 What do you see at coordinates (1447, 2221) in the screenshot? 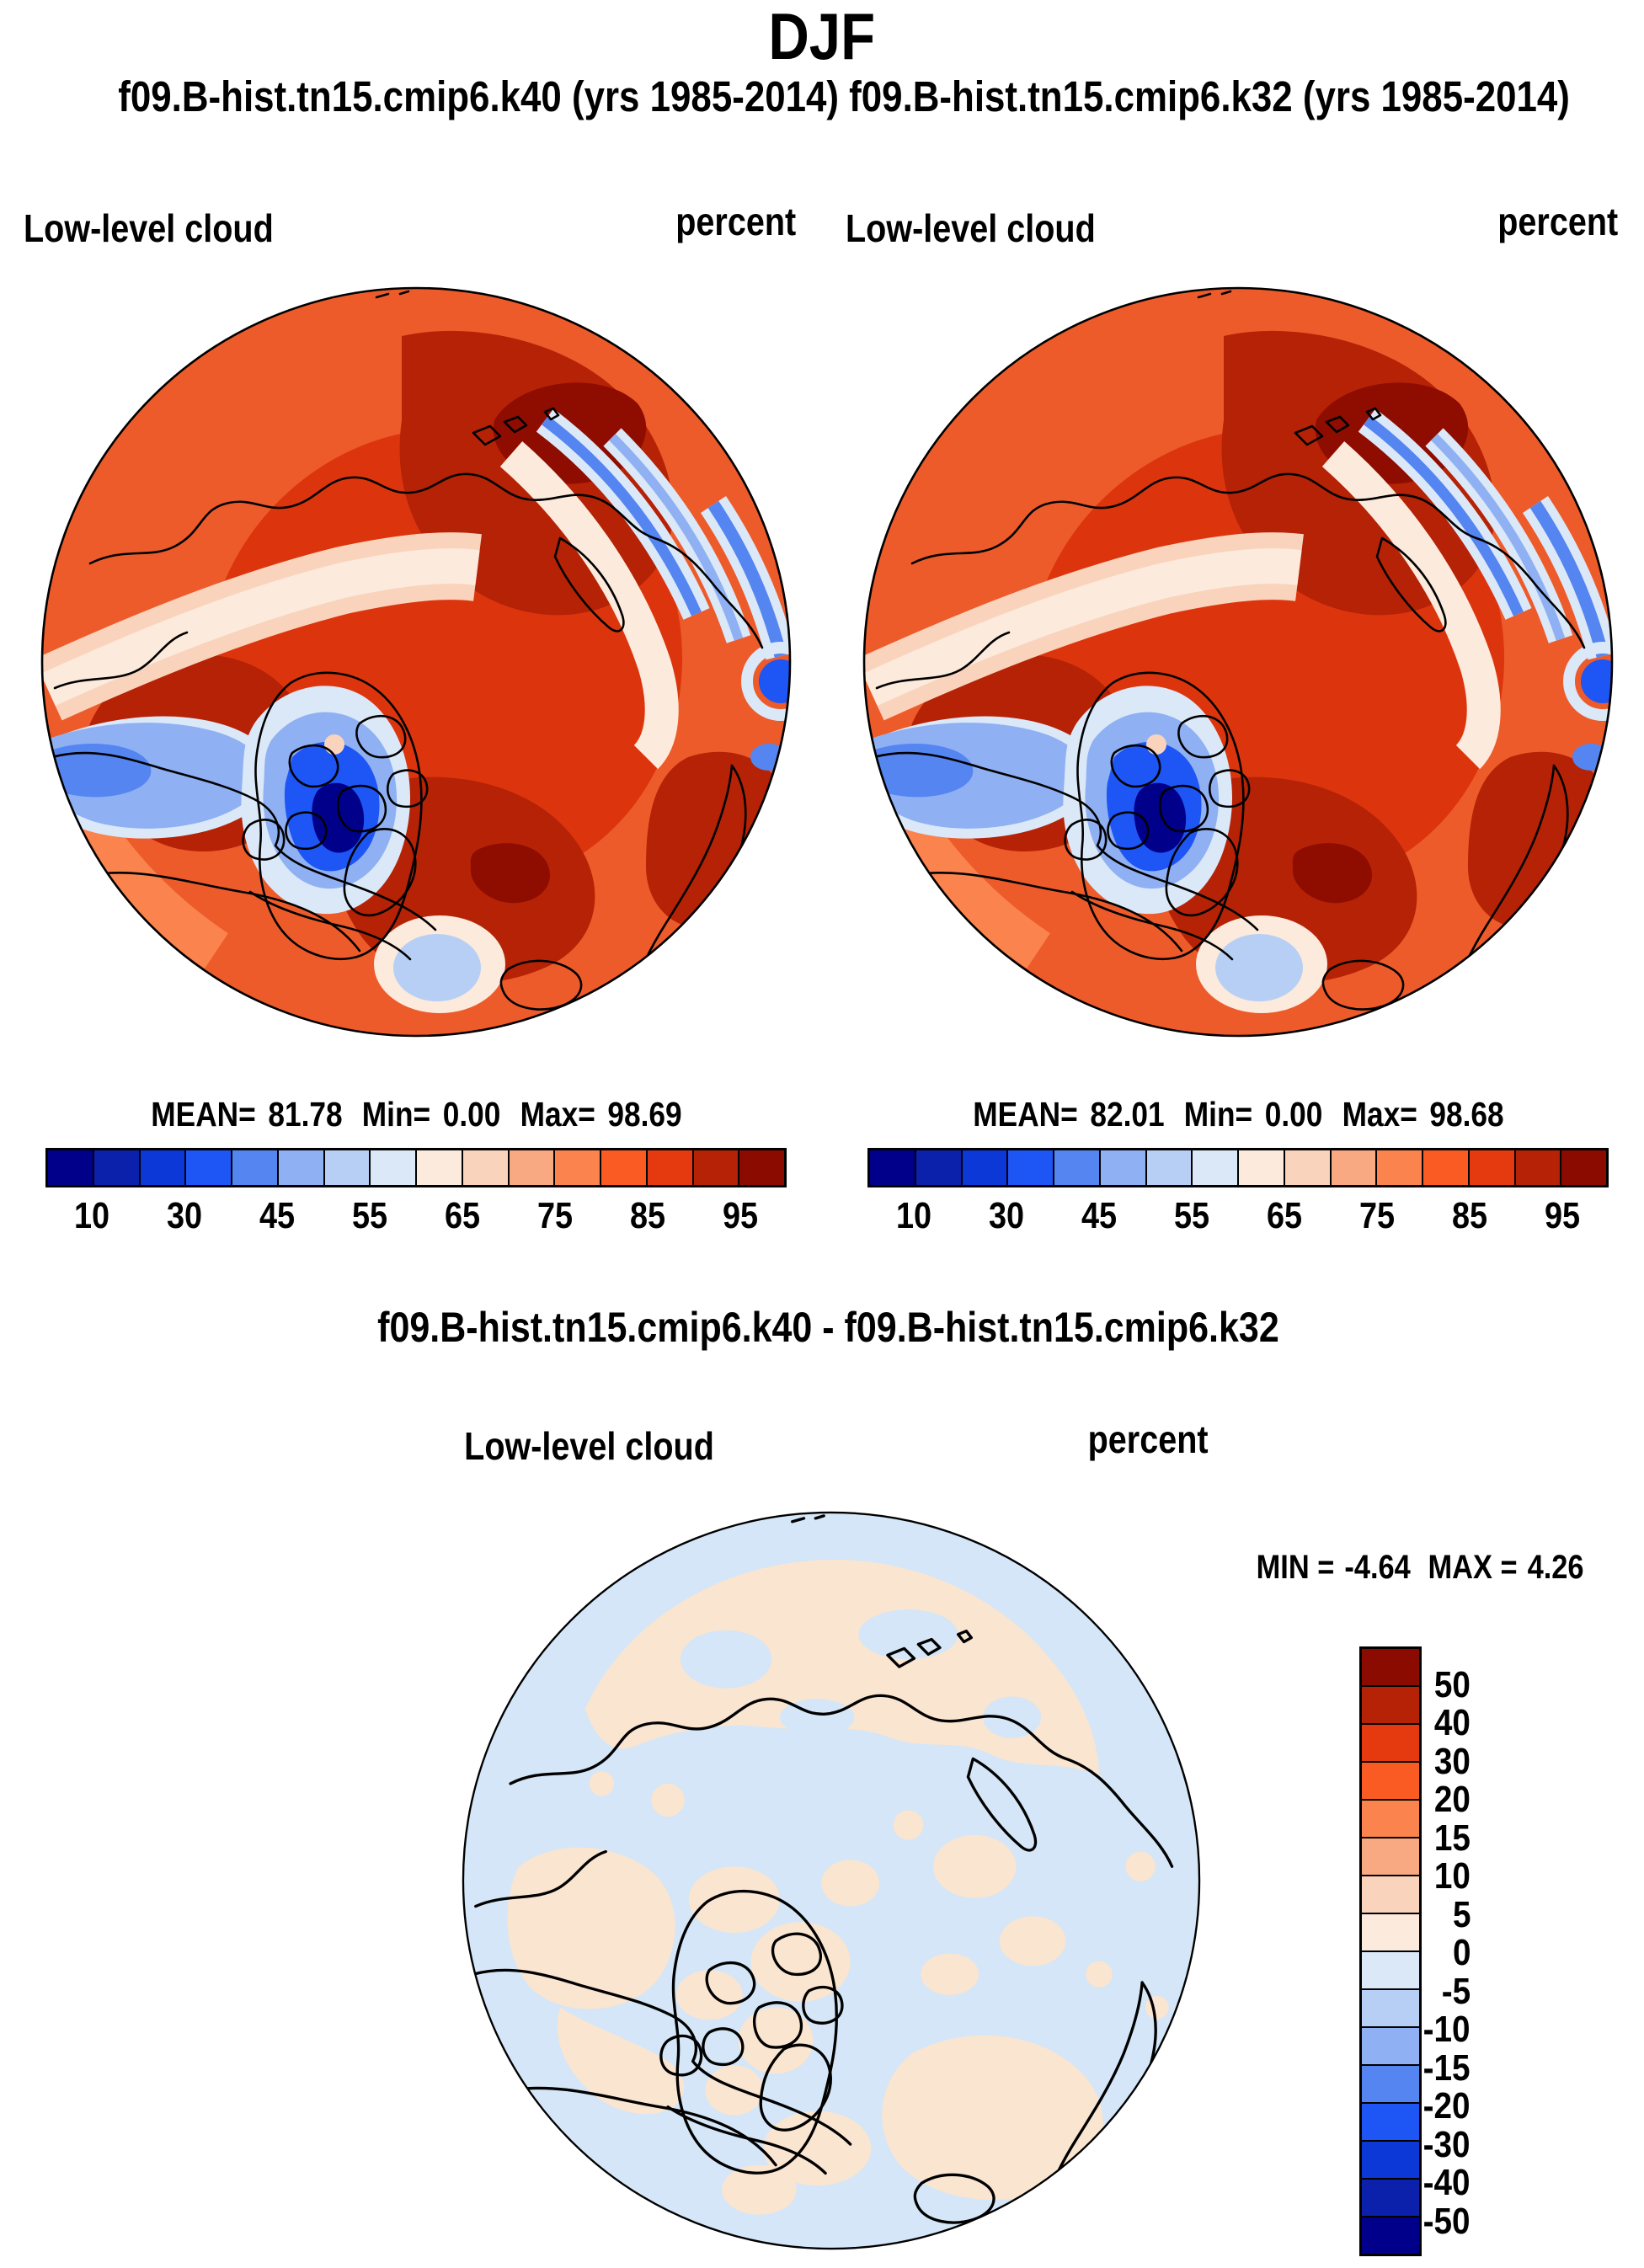
I see `tick-label: -50` at bounding box center [1447, 2221].